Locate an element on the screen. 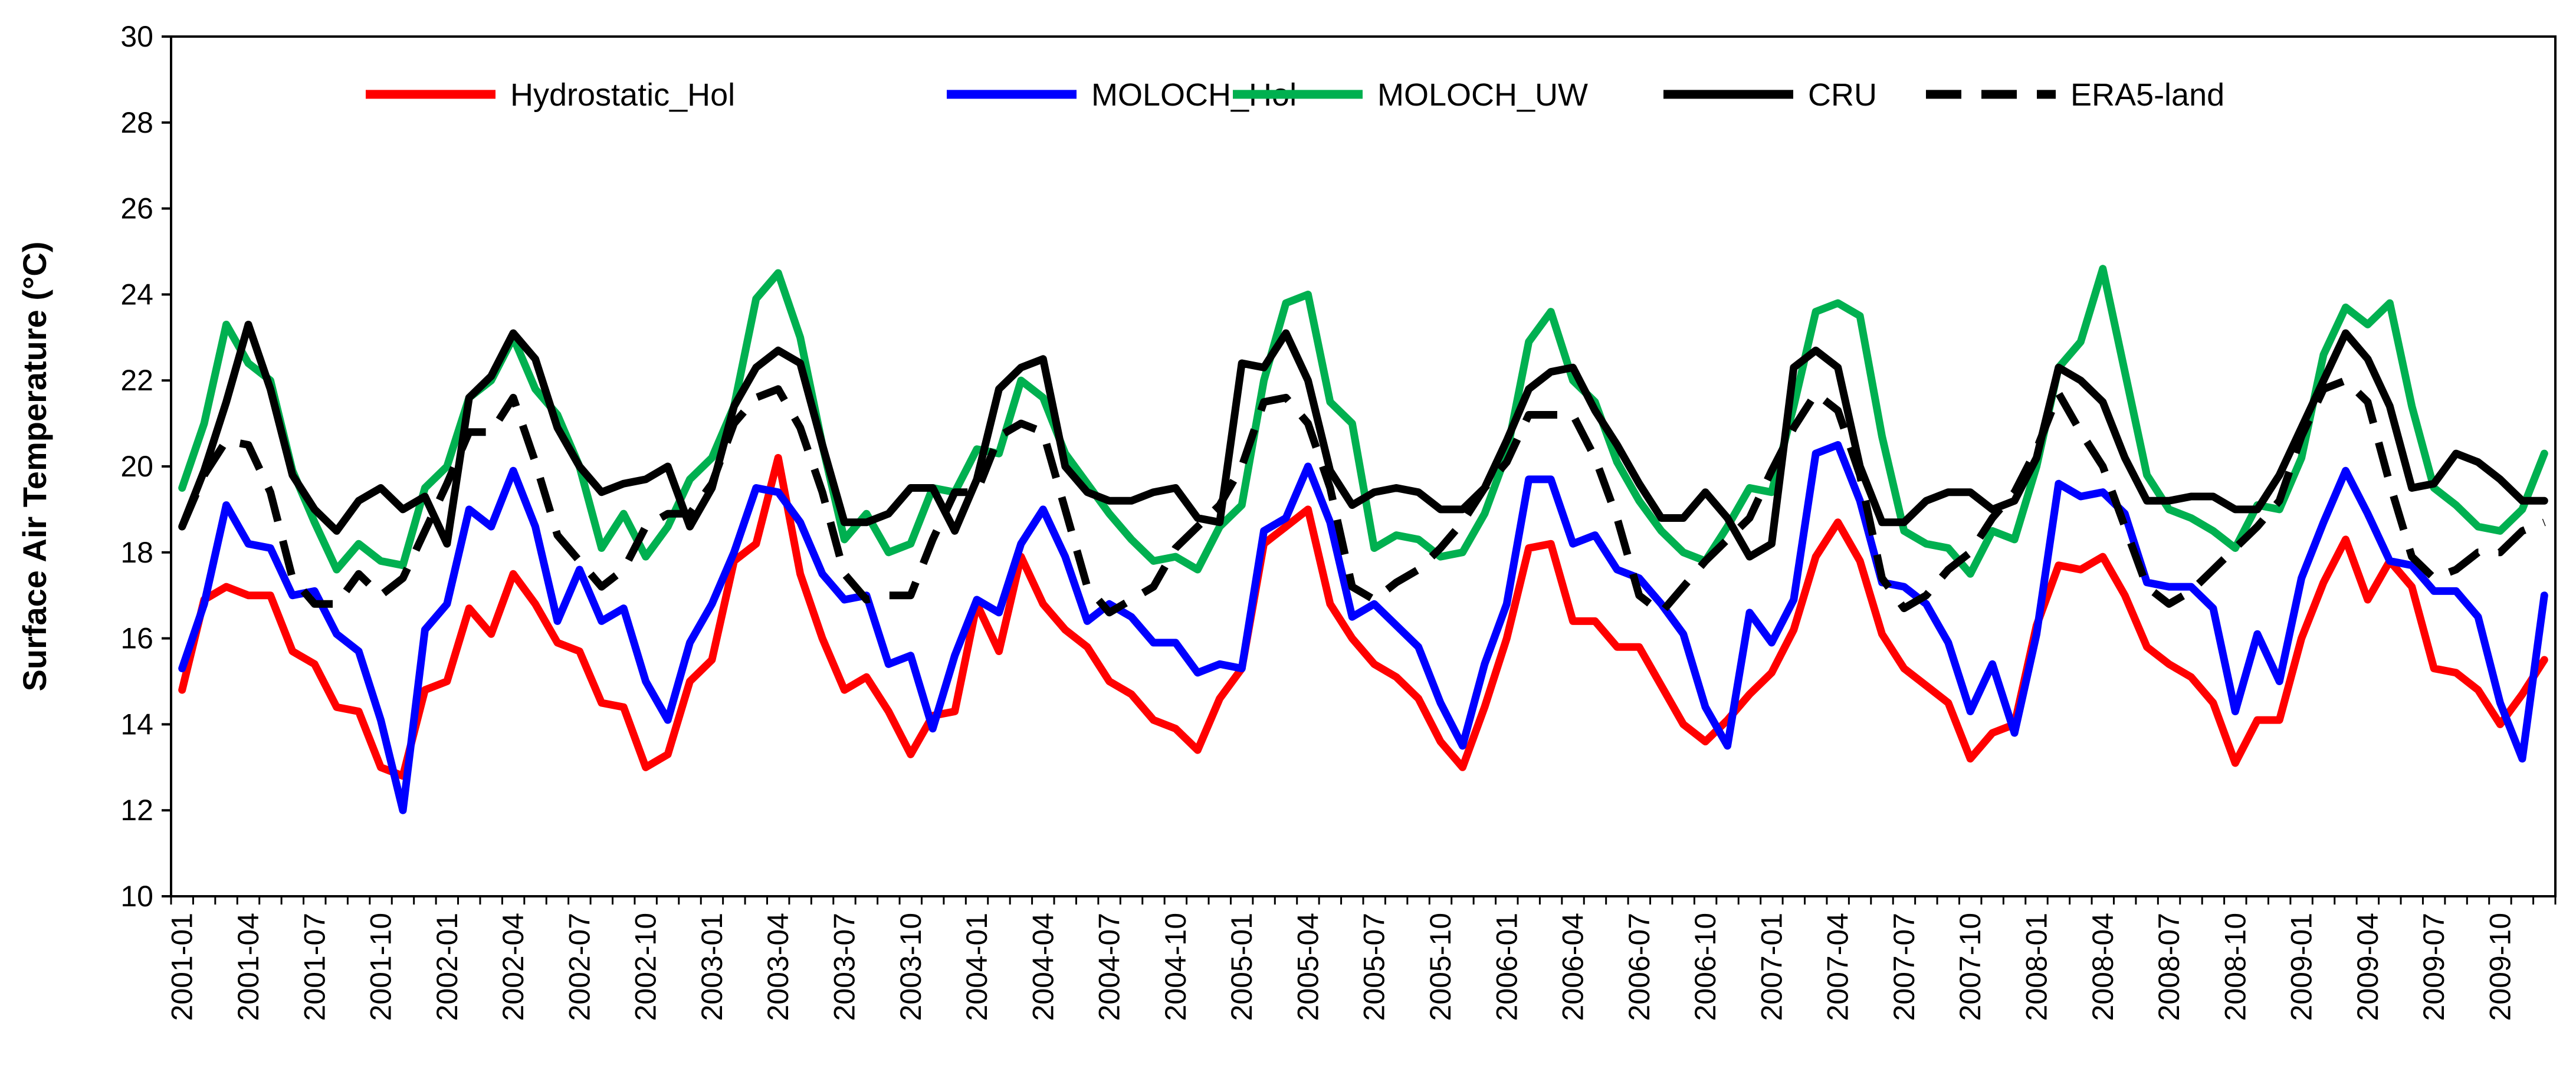 The height and width of the screenshot is (1072, 2576). legend-label: Hydrostatic_Hol is located at coordinates (622, 95).